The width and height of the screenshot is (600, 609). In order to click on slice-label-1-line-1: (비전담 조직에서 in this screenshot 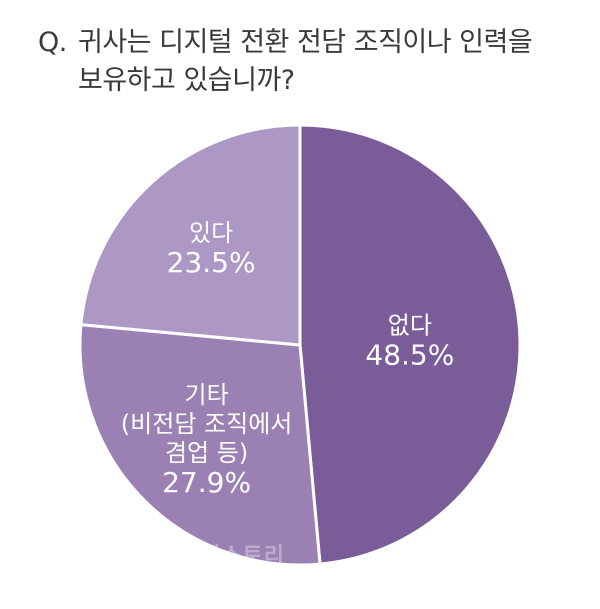, I will do `click(207, 424)`.